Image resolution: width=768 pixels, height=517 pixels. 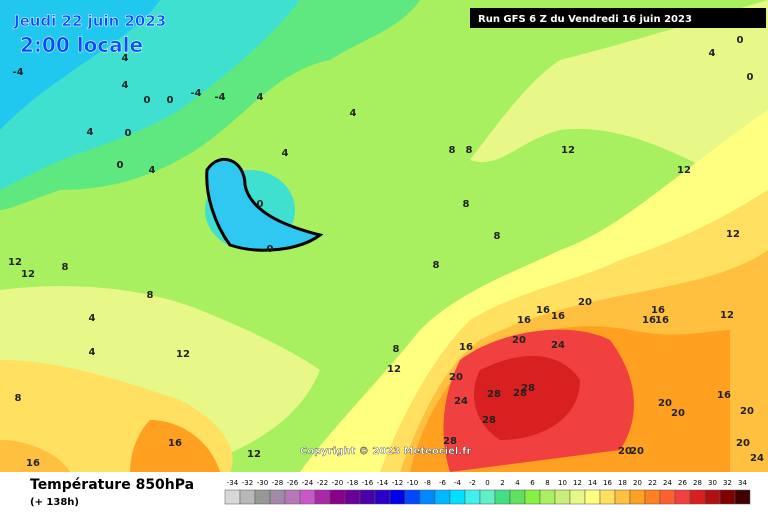 What do you see at coordinates (742, 483) in the screenshot?
I see `scale-label: 34` at bounding box center [742, 483].